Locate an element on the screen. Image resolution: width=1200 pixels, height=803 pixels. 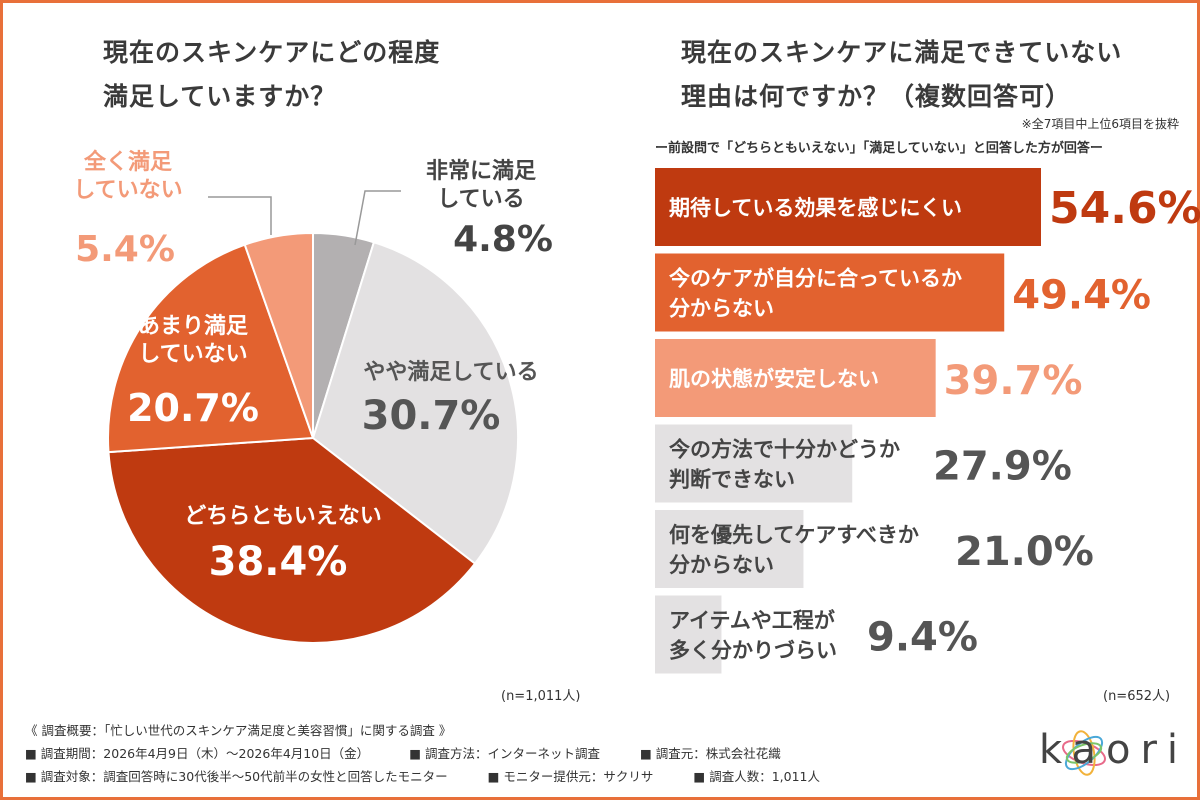
pie-slice-label: している is located at coordinates (480, 199).